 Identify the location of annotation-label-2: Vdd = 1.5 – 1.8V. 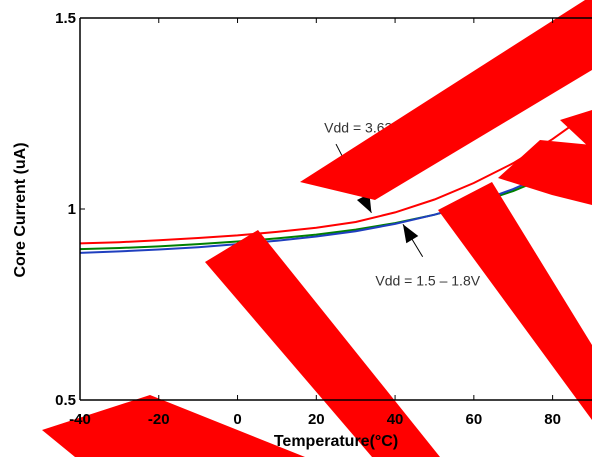
(427, 280).